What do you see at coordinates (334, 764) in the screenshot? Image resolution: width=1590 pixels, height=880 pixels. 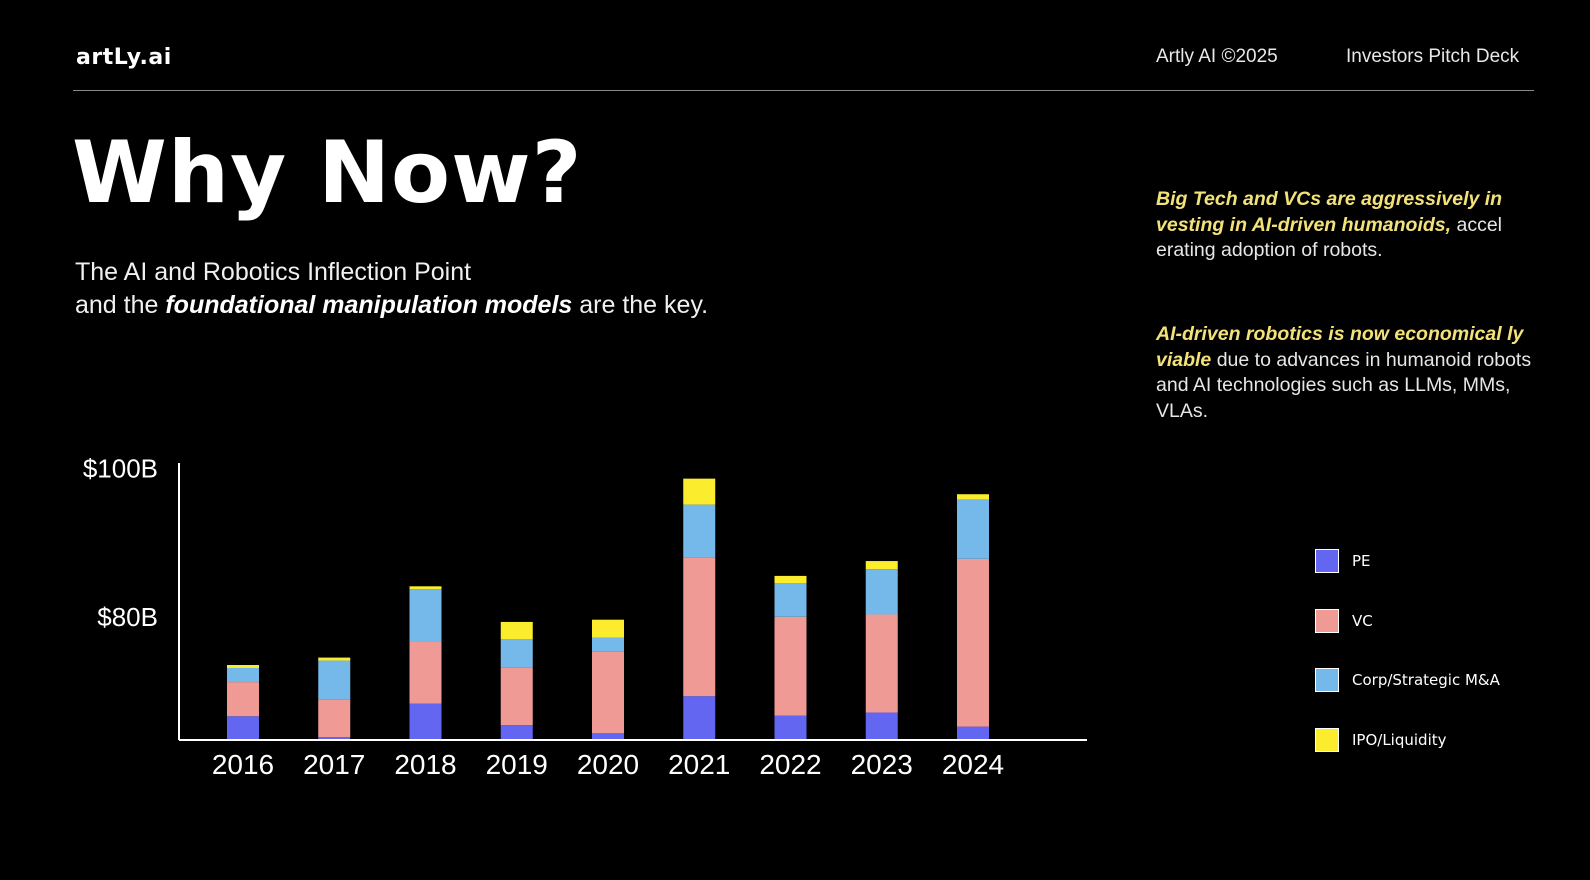 I see `x-tick-label-2017: 2017` at bounding box center [334, 764].